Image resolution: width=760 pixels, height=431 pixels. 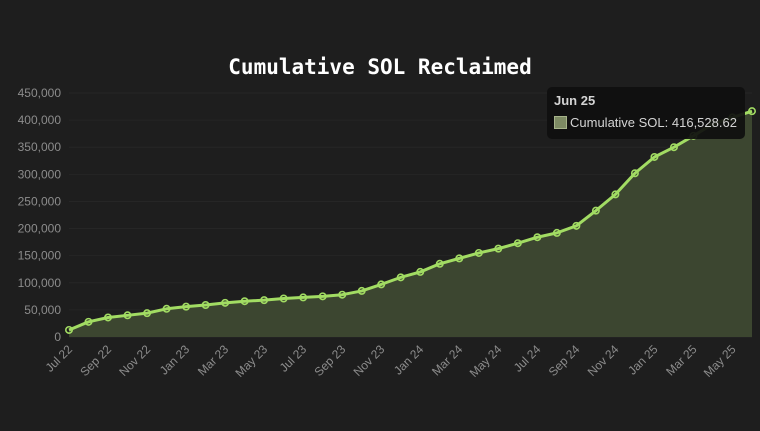 I want to click on y-tick-label: 50,000, so click(x=42, y=310).